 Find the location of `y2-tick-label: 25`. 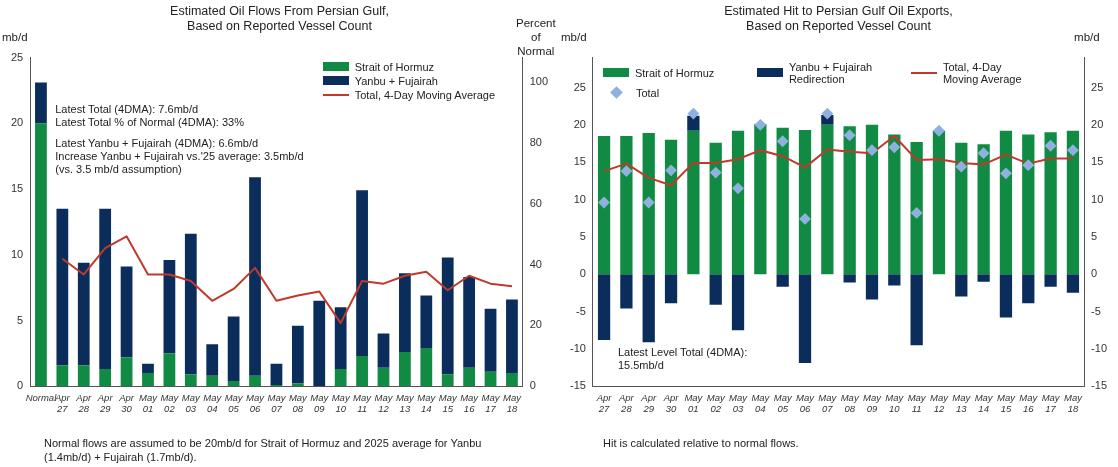

y2-tick-label: 25 is located at coordinates (1097, 86).